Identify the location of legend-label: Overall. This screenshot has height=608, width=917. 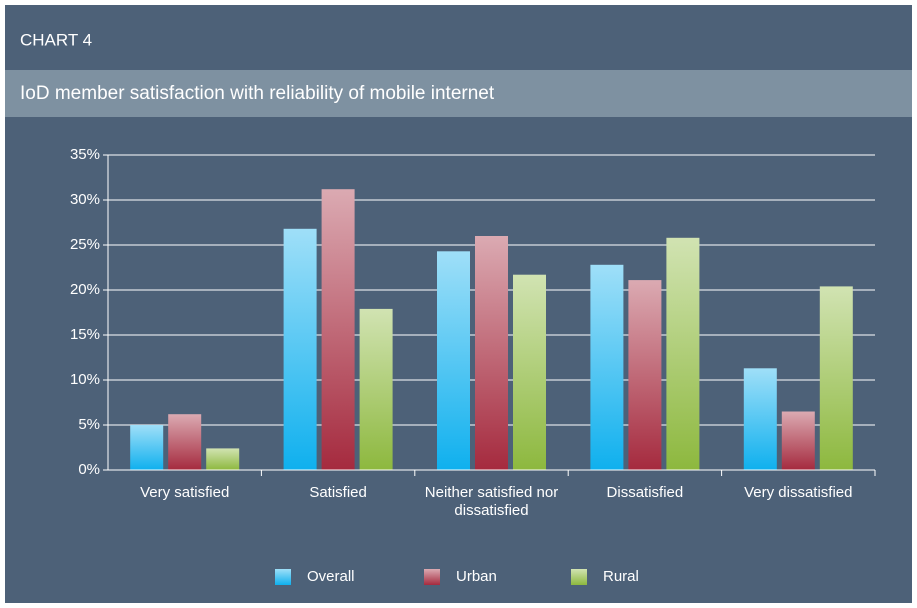
(331, 576).